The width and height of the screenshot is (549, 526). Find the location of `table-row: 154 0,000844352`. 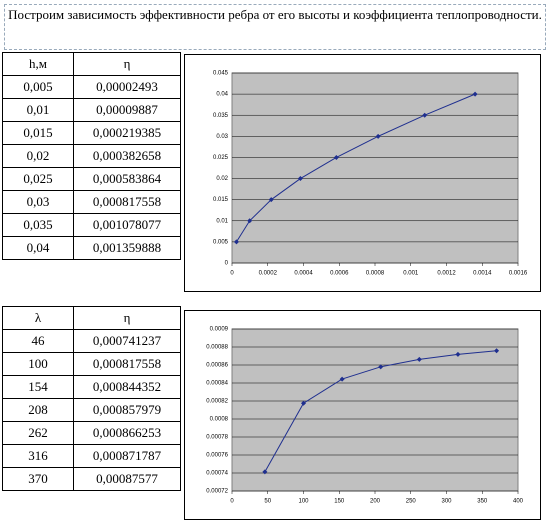

table-row: 154 0,000844352 is located at coordinates (91, 387).